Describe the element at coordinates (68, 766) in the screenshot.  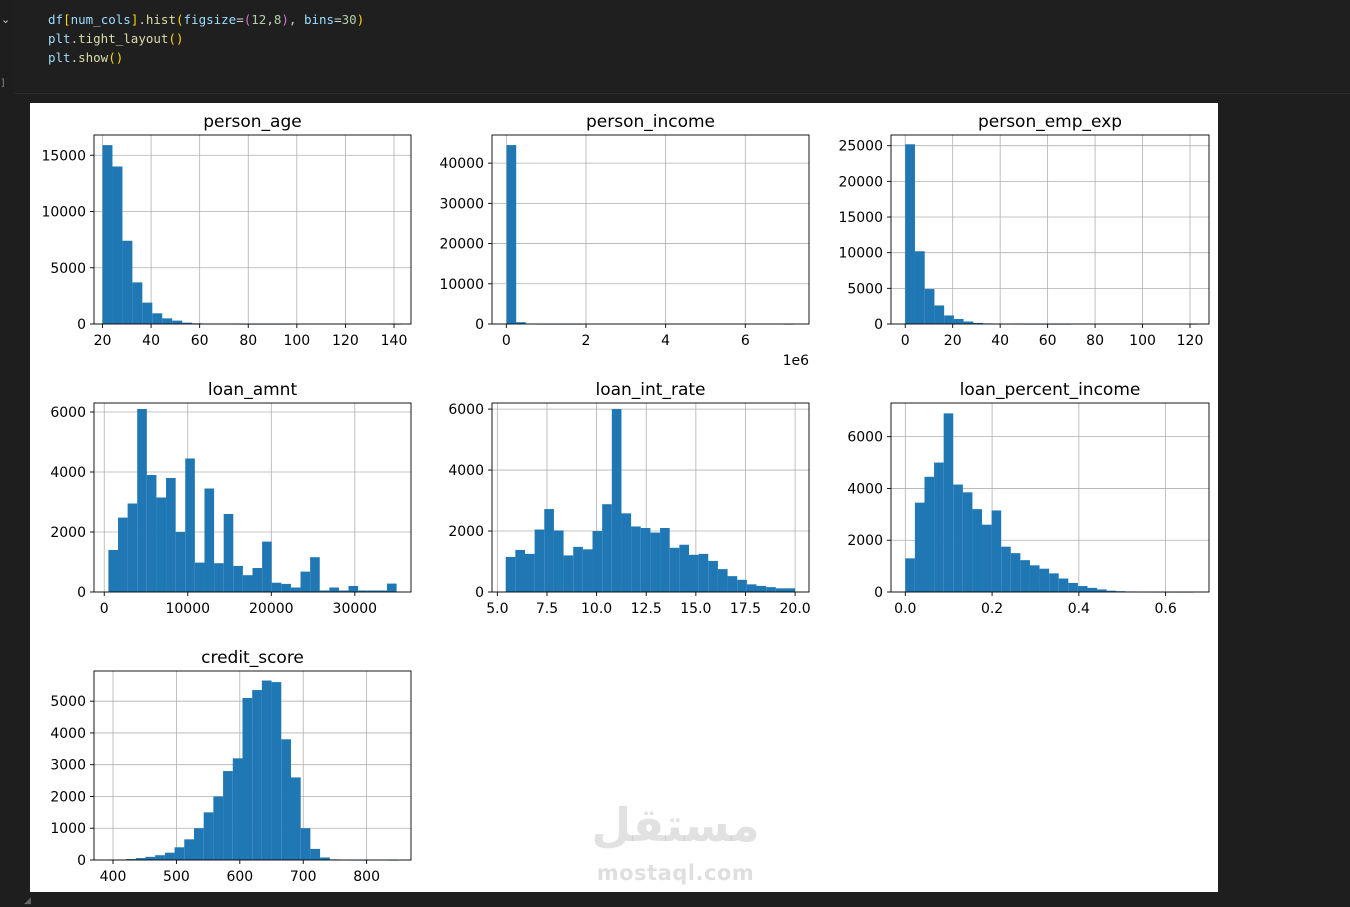
I see `y-tick-label: 3000` at that location.